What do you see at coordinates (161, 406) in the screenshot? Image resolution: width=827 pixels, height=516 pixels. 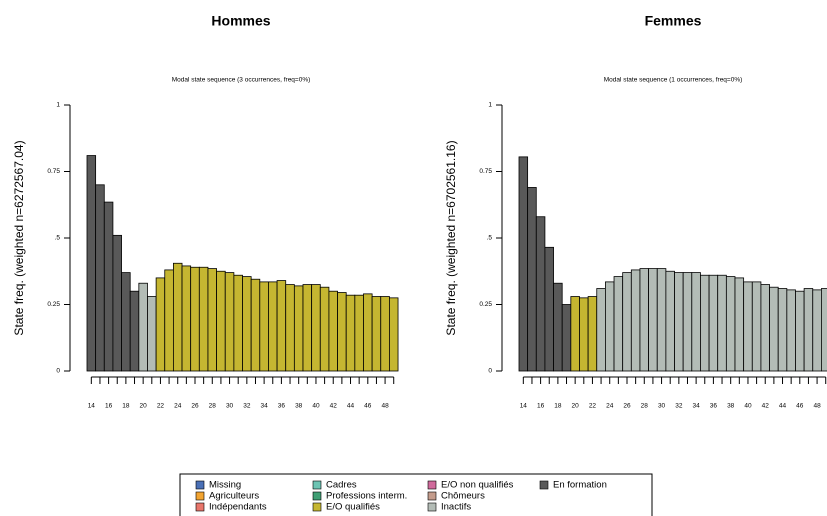 I see `x-tick-label: 22` at bounding box center [161, 406].